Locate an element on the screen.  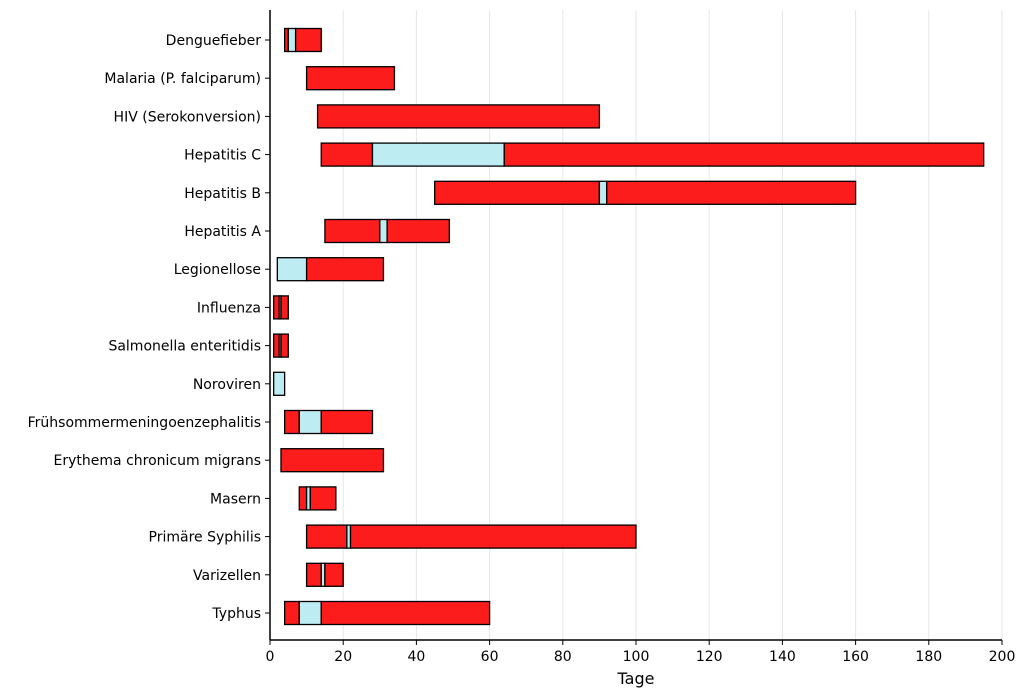
y-tick-label-primäre-syphilis: Primäre Syphilis is located at coordinates (205, 538).